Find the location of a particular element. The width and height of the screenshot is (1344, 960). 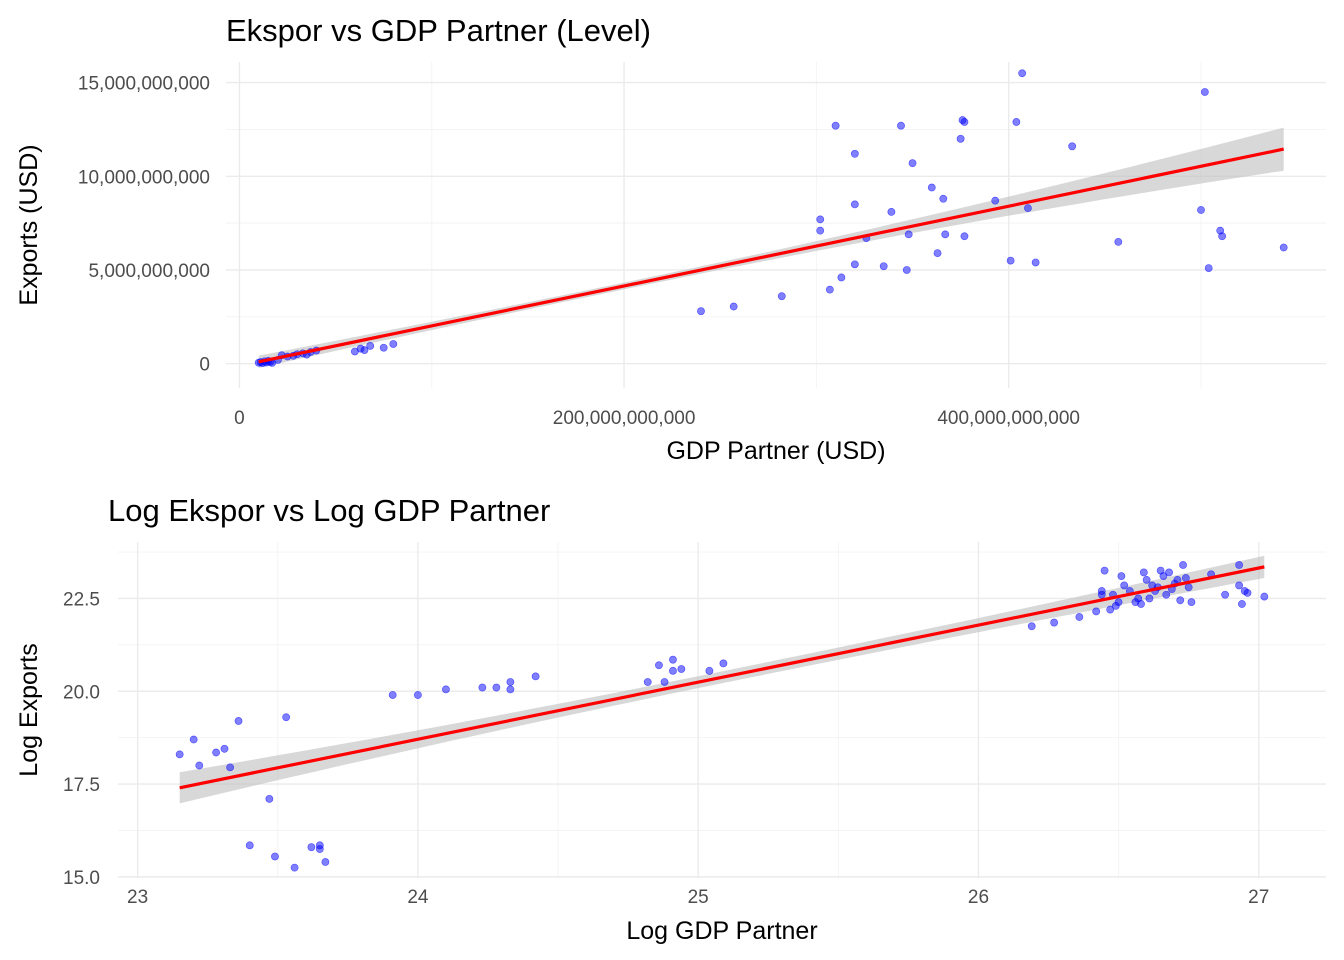

y-tick-label: 10,000,000,000 is located at coordinates (144, 177).